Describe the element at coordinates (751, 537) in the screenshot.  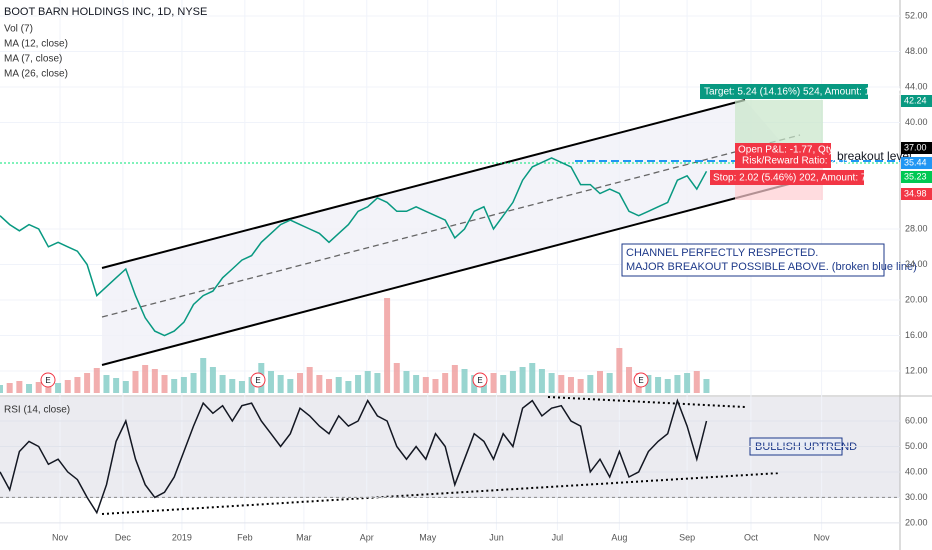
I see `x-tick-label: Oct` at that location.